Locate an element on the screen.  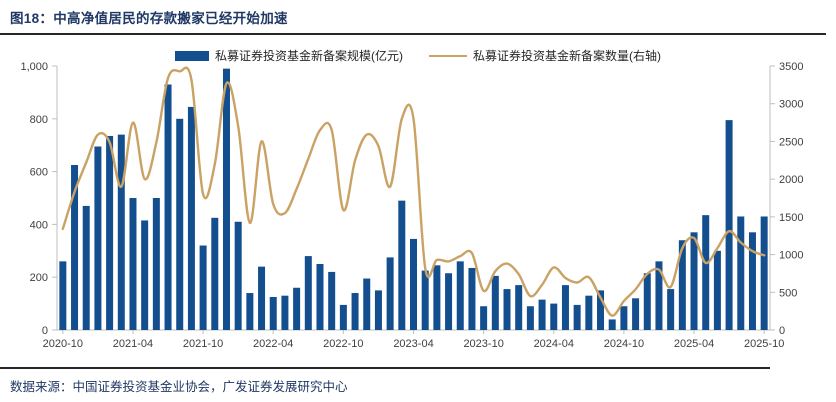
x-axis-tick-label: 2023-04 is located at coordinates (413, 344).